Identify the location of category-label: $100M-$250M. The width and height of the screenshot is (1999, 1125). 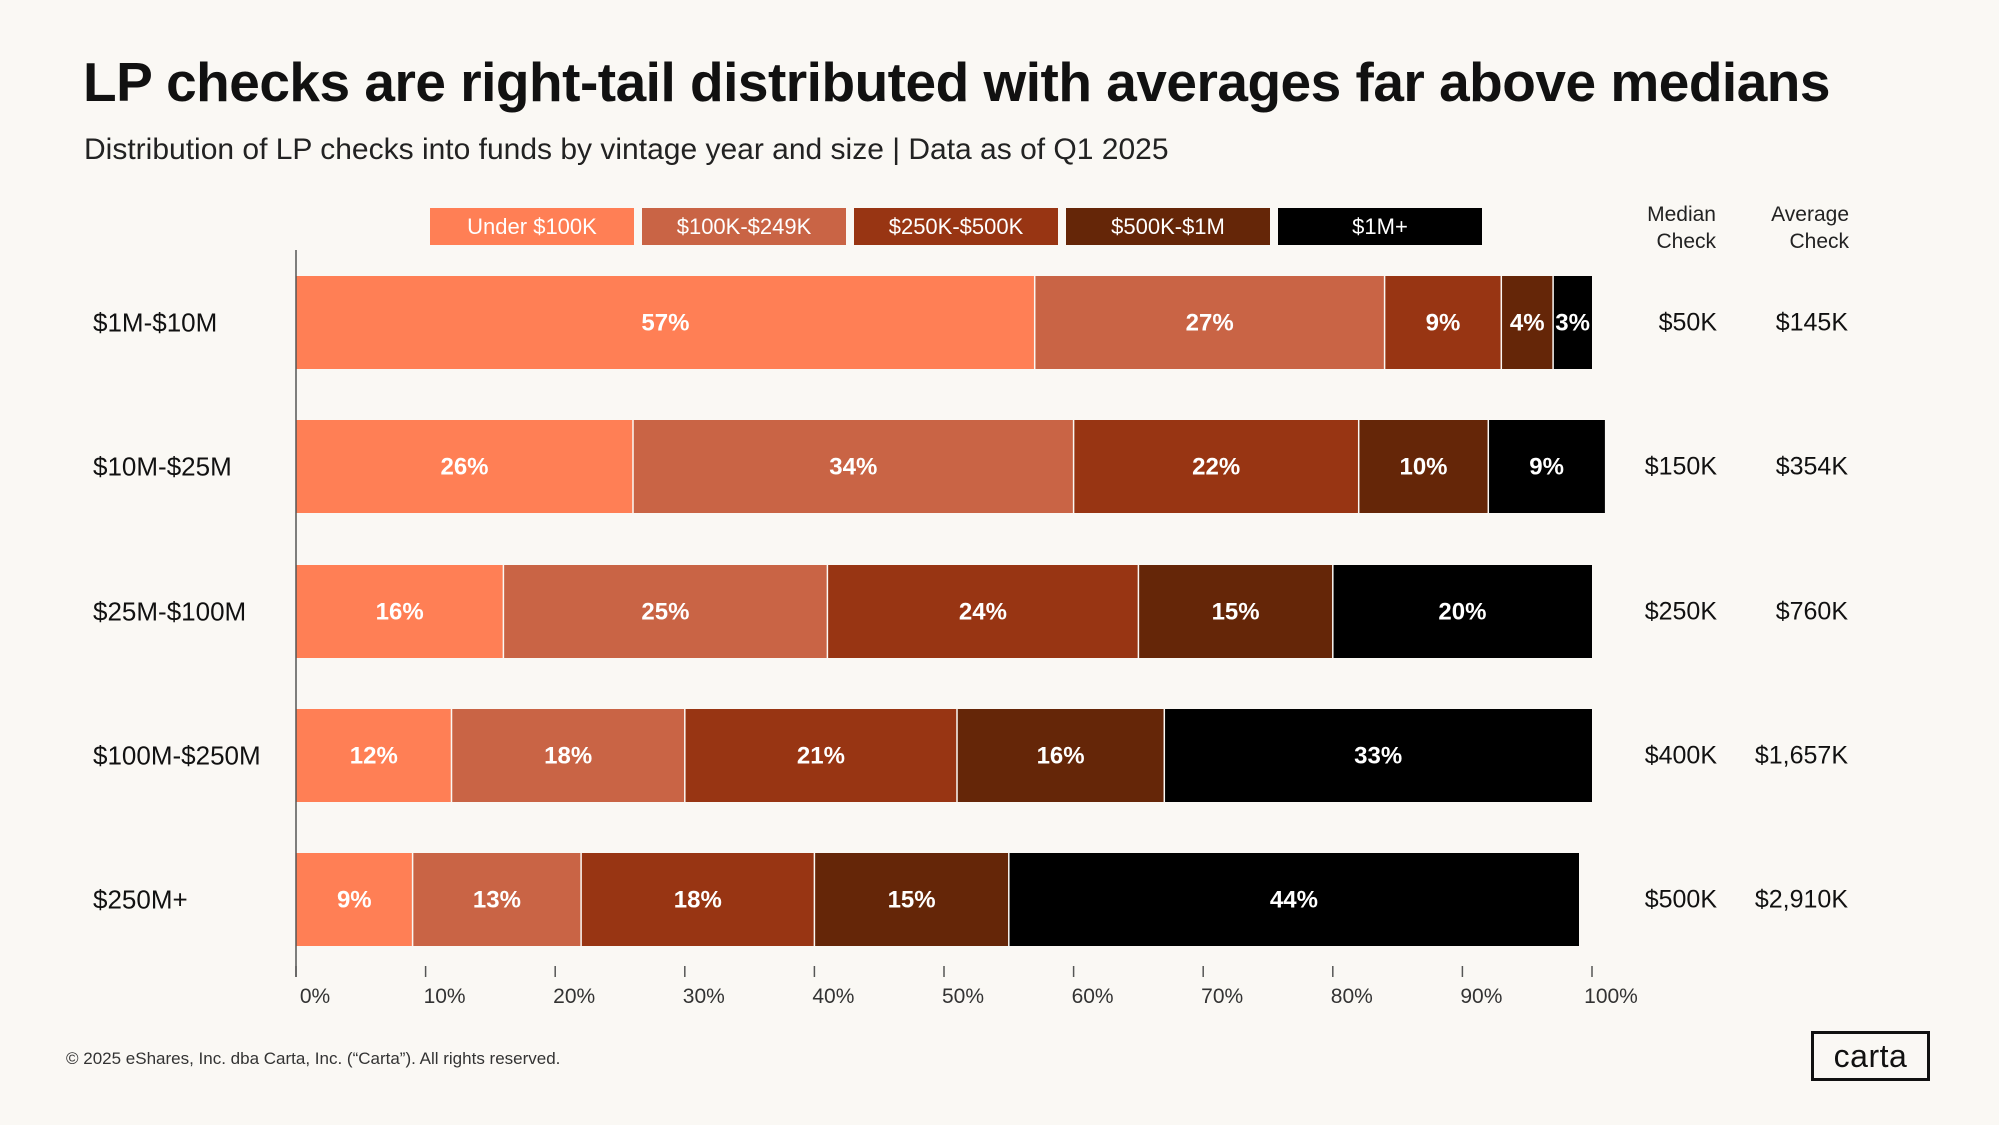
(177, 755).